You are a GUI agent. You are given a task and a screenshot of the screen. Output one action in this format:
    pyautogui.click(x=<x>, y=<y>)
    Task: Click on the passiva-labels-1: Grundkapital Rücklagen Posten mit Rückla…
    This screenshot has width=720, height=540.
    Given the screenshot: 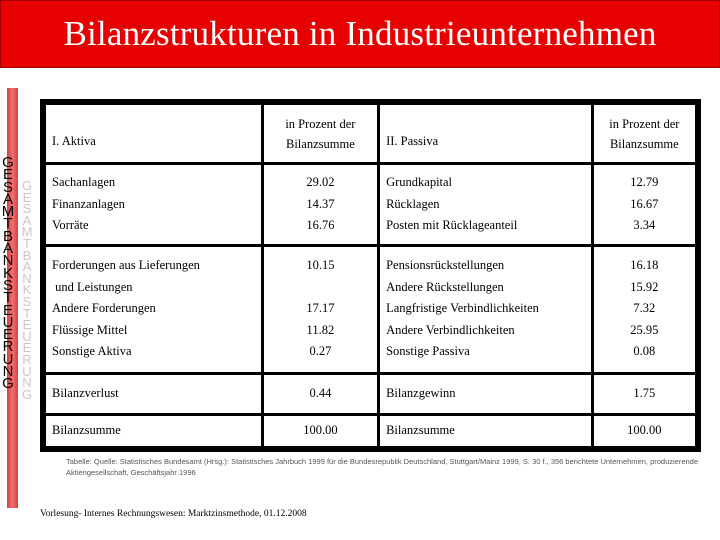 What is the action you would take?
    pyautogui.click(x=485, y=204)
    